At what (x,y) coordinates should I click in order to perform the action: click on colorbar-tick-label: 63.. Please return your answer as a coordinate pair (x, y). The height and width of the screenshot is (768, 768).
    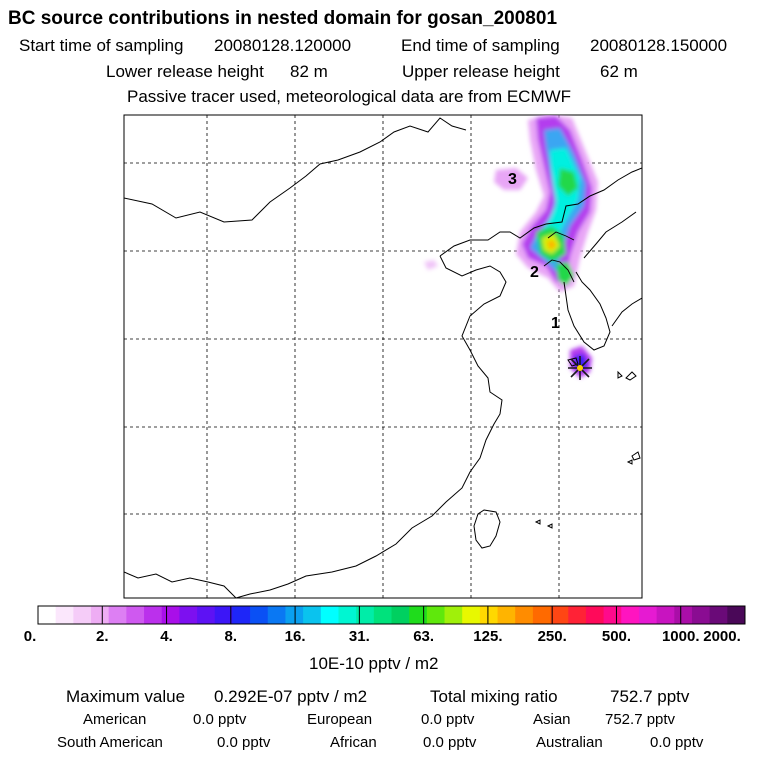
    Looking at the image, I should click on (424, 636).